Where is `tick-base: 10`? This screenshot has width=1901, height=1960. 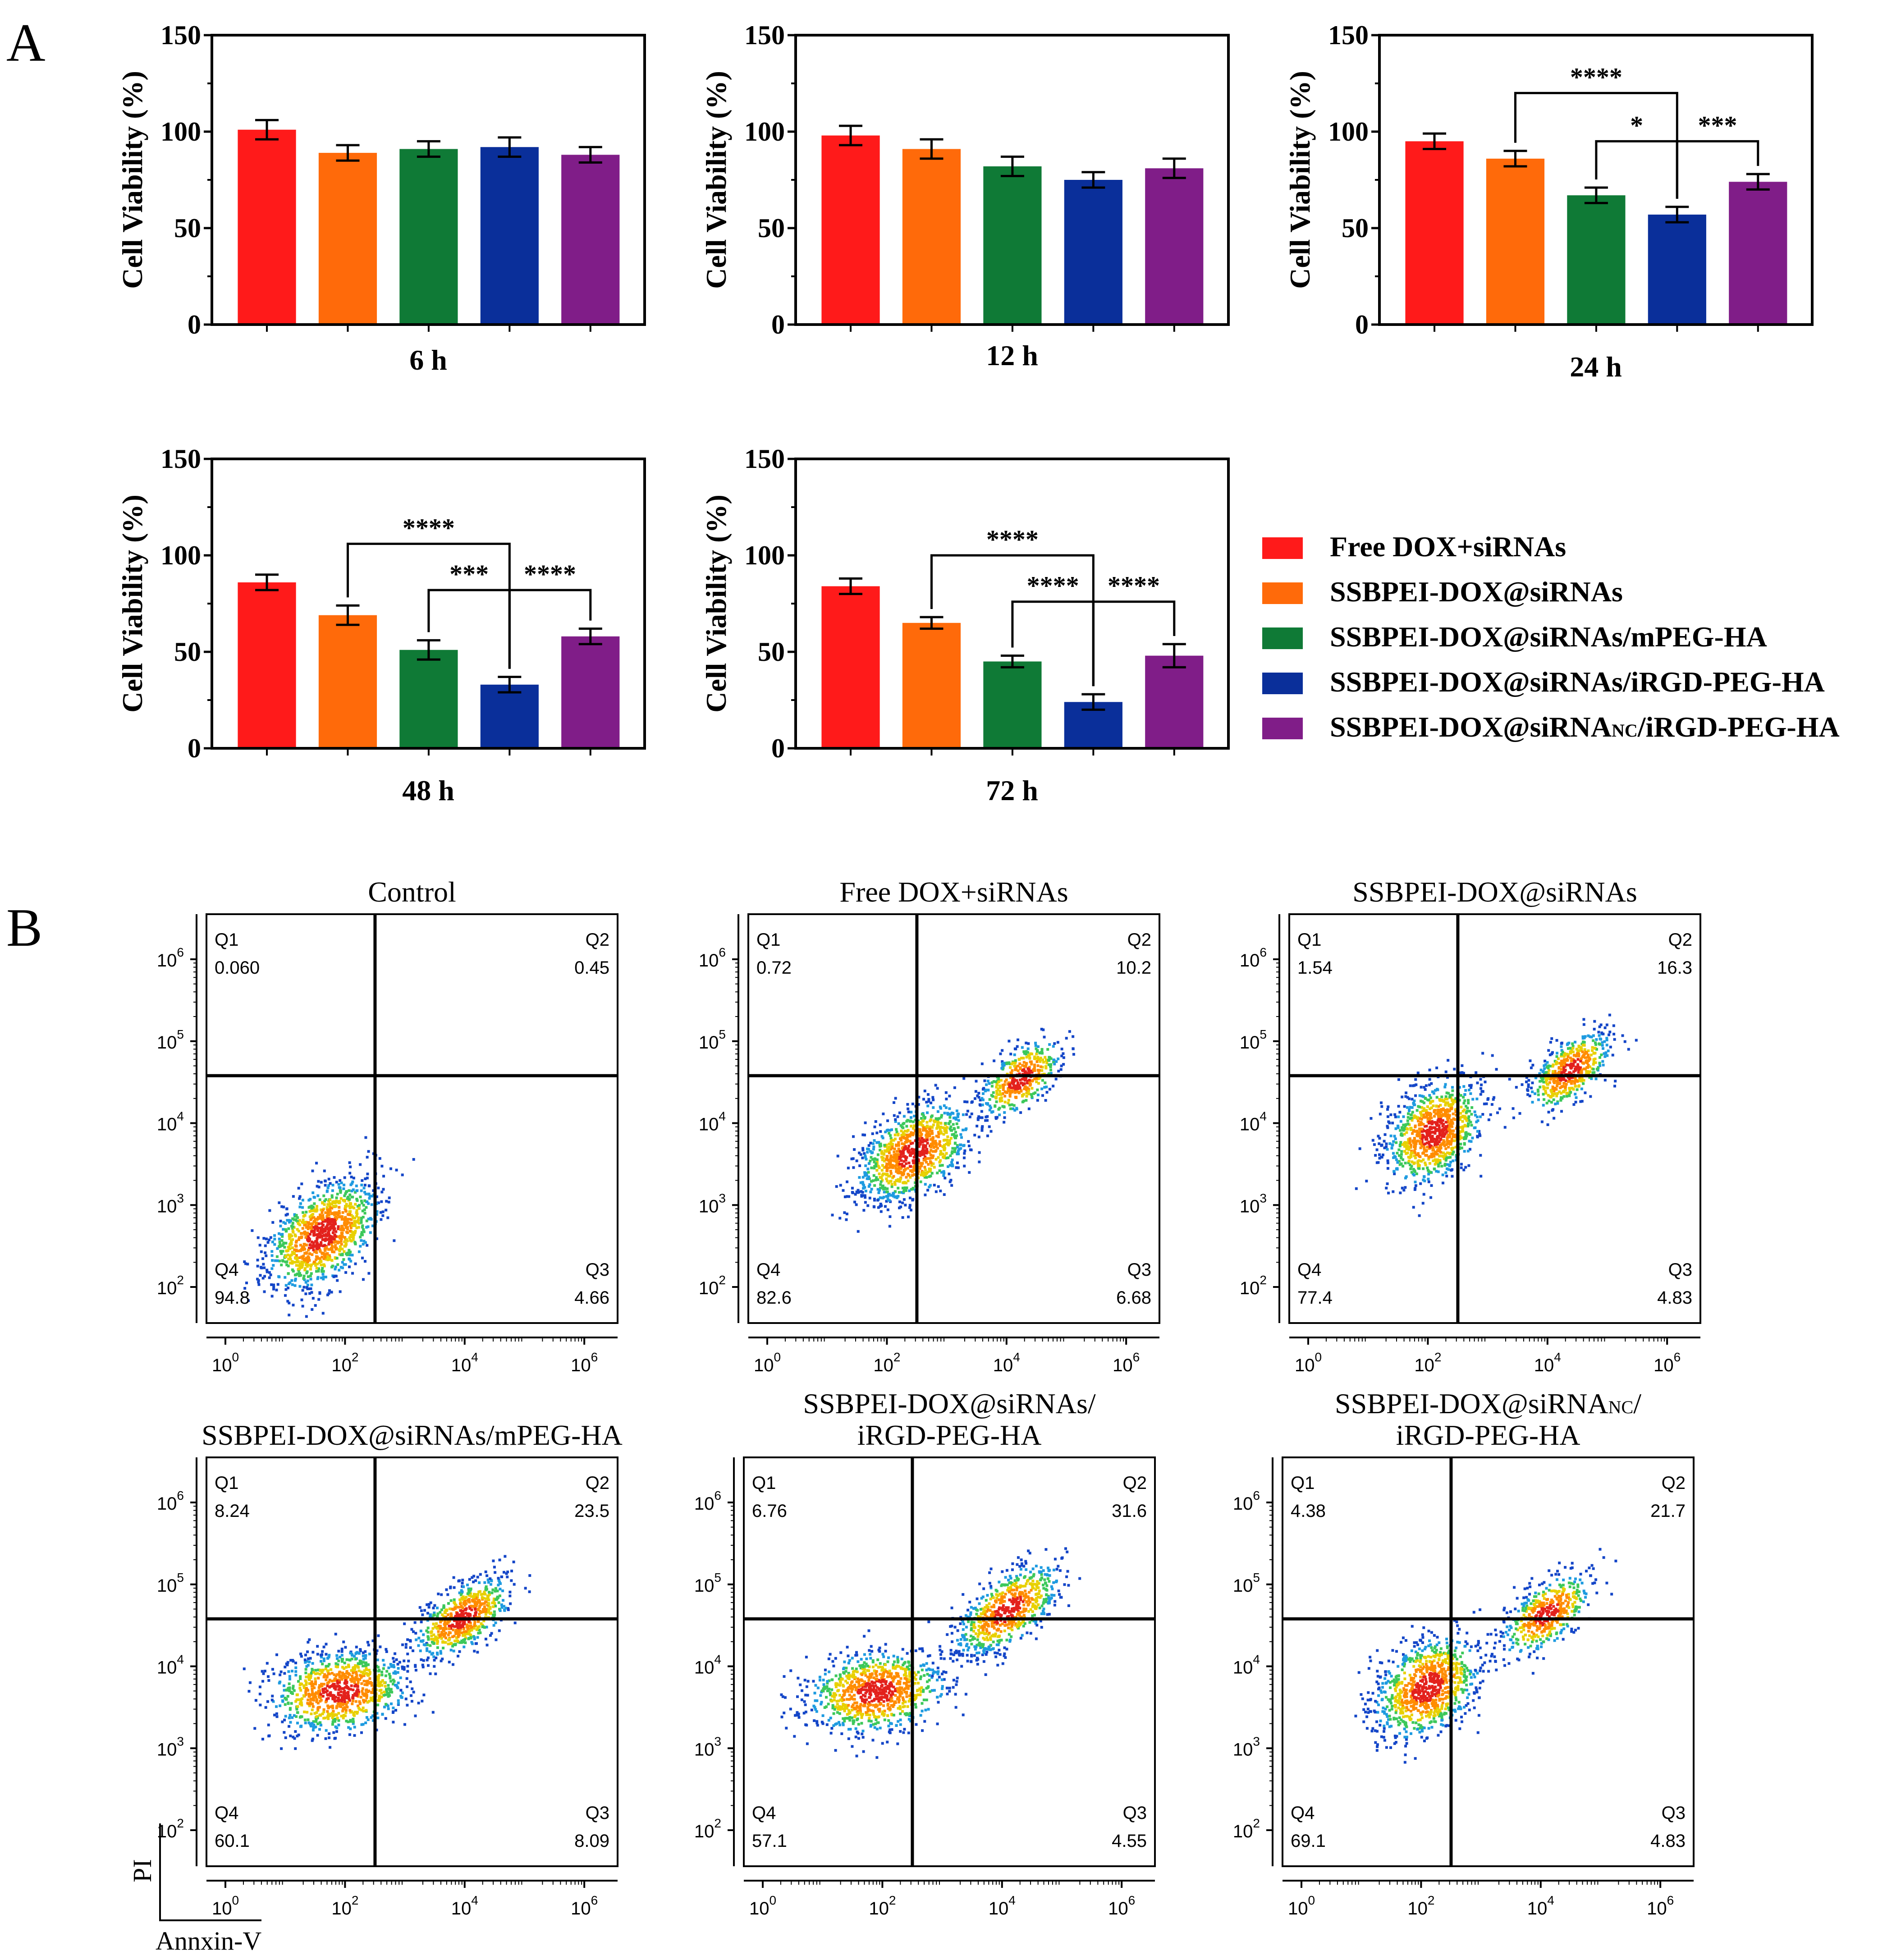 tick-base: 10 is located at coordinates (709, 1043).